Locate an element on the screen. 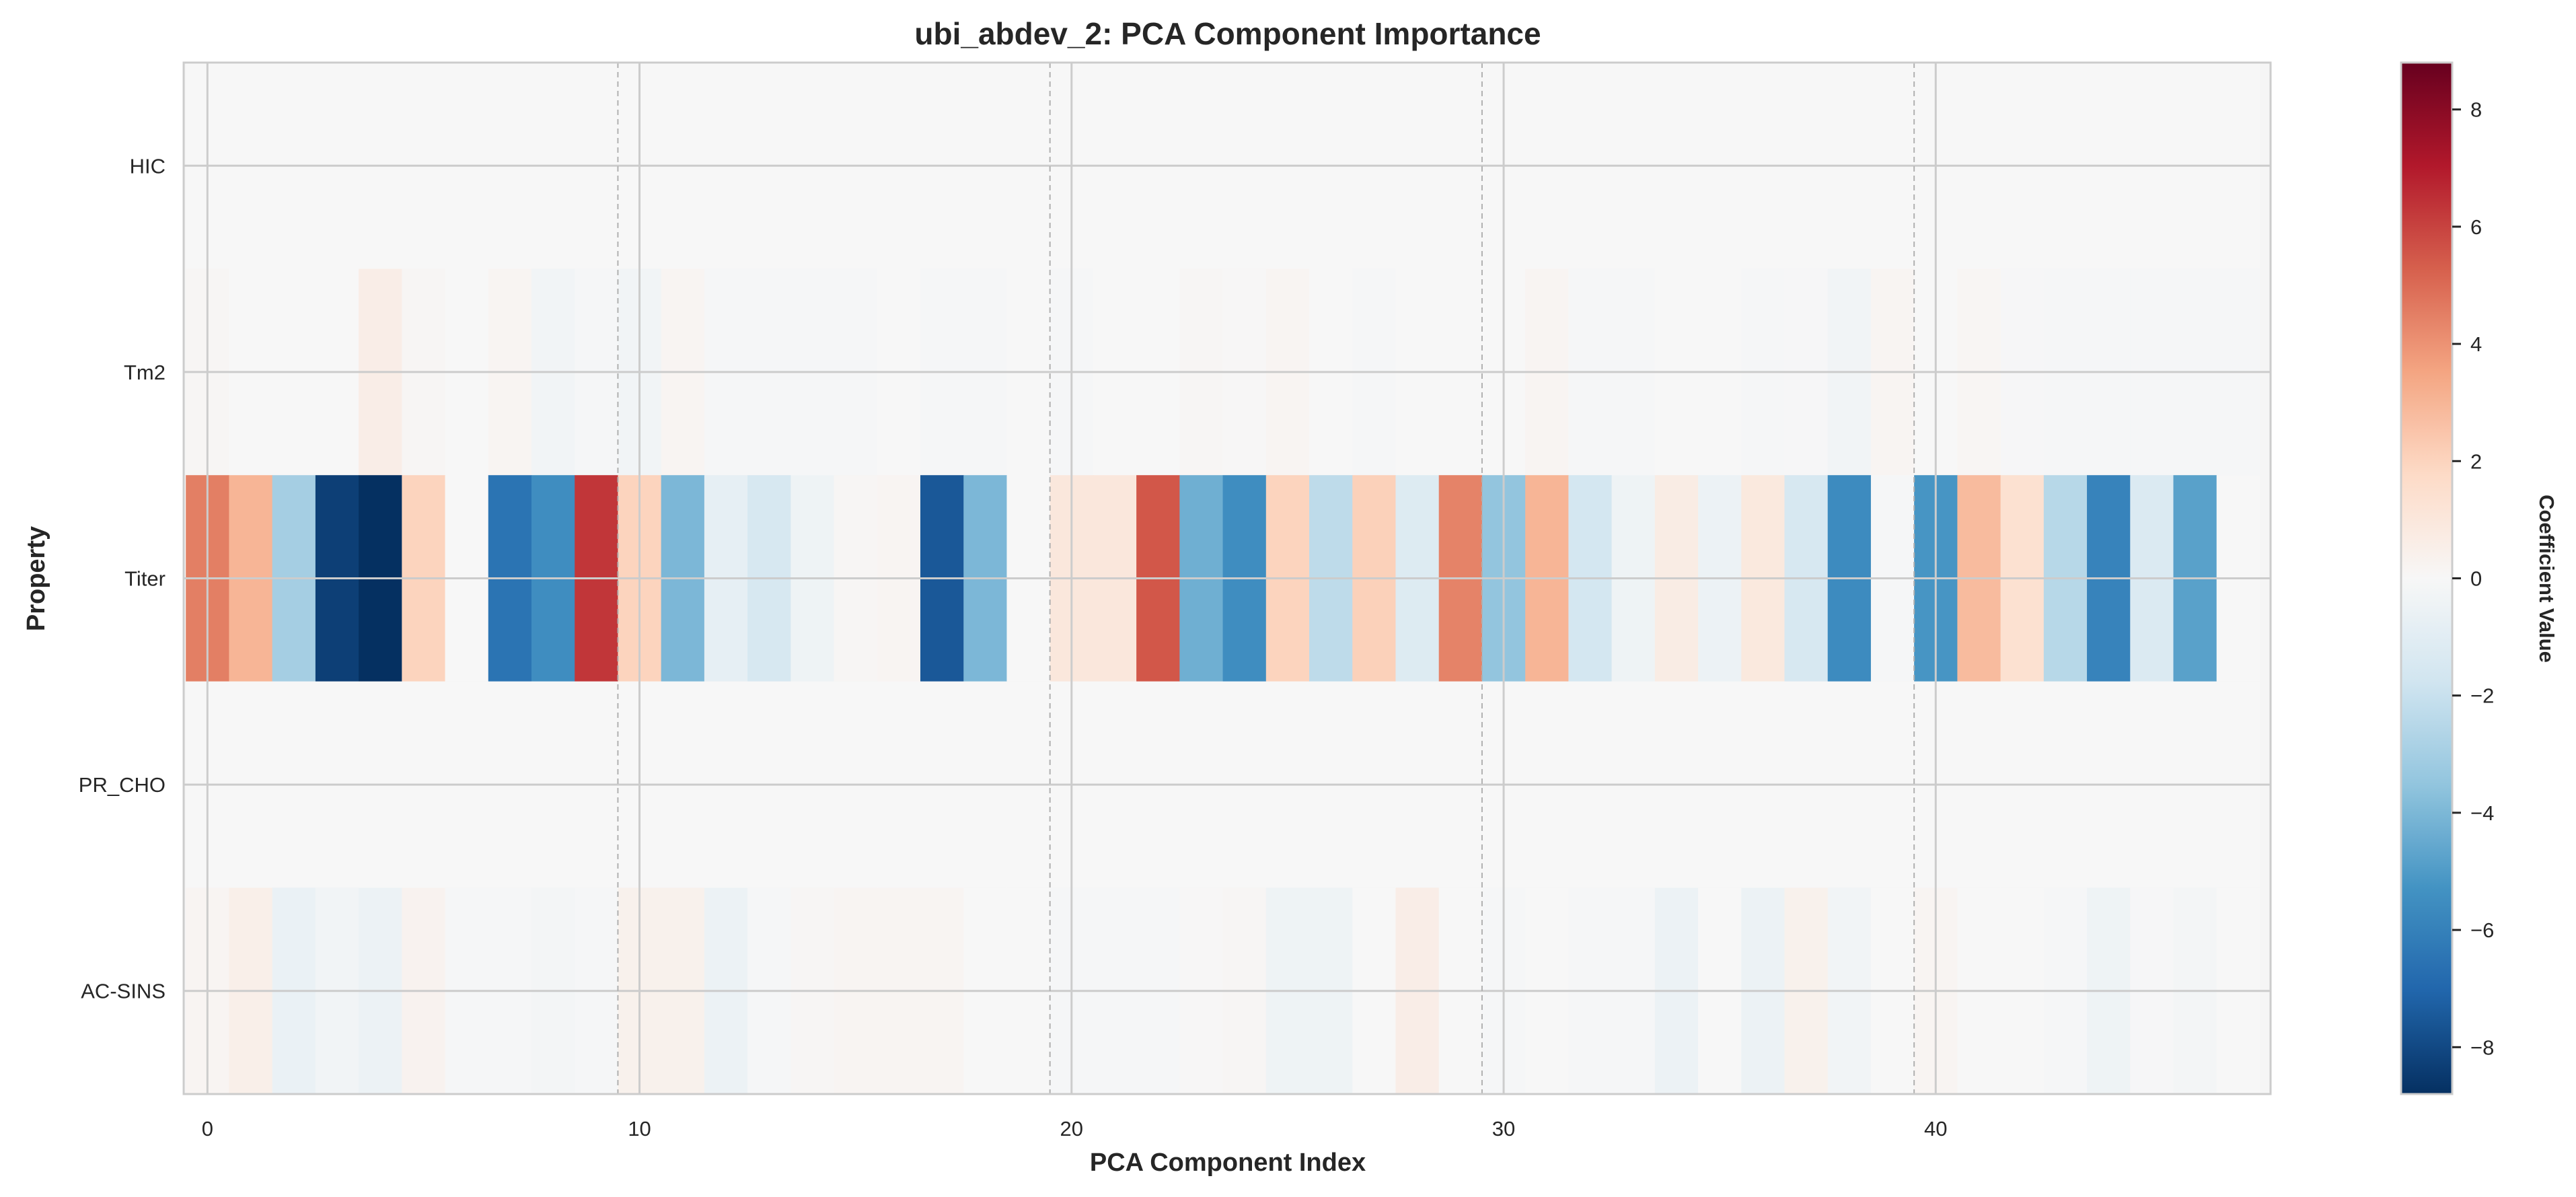 This screenshot has width=2576, height=1197. x-tick-label: 20 is located at coordinates (1071, 1128).